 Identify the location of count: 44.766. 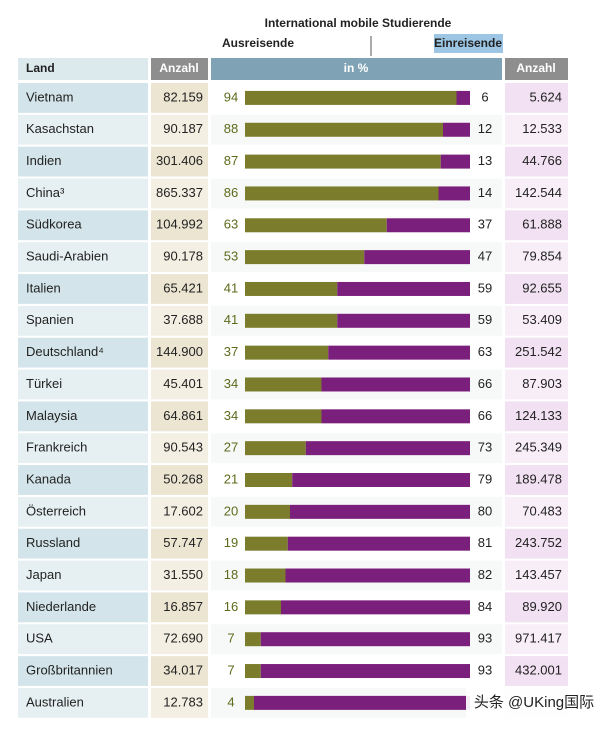
(542, 160).